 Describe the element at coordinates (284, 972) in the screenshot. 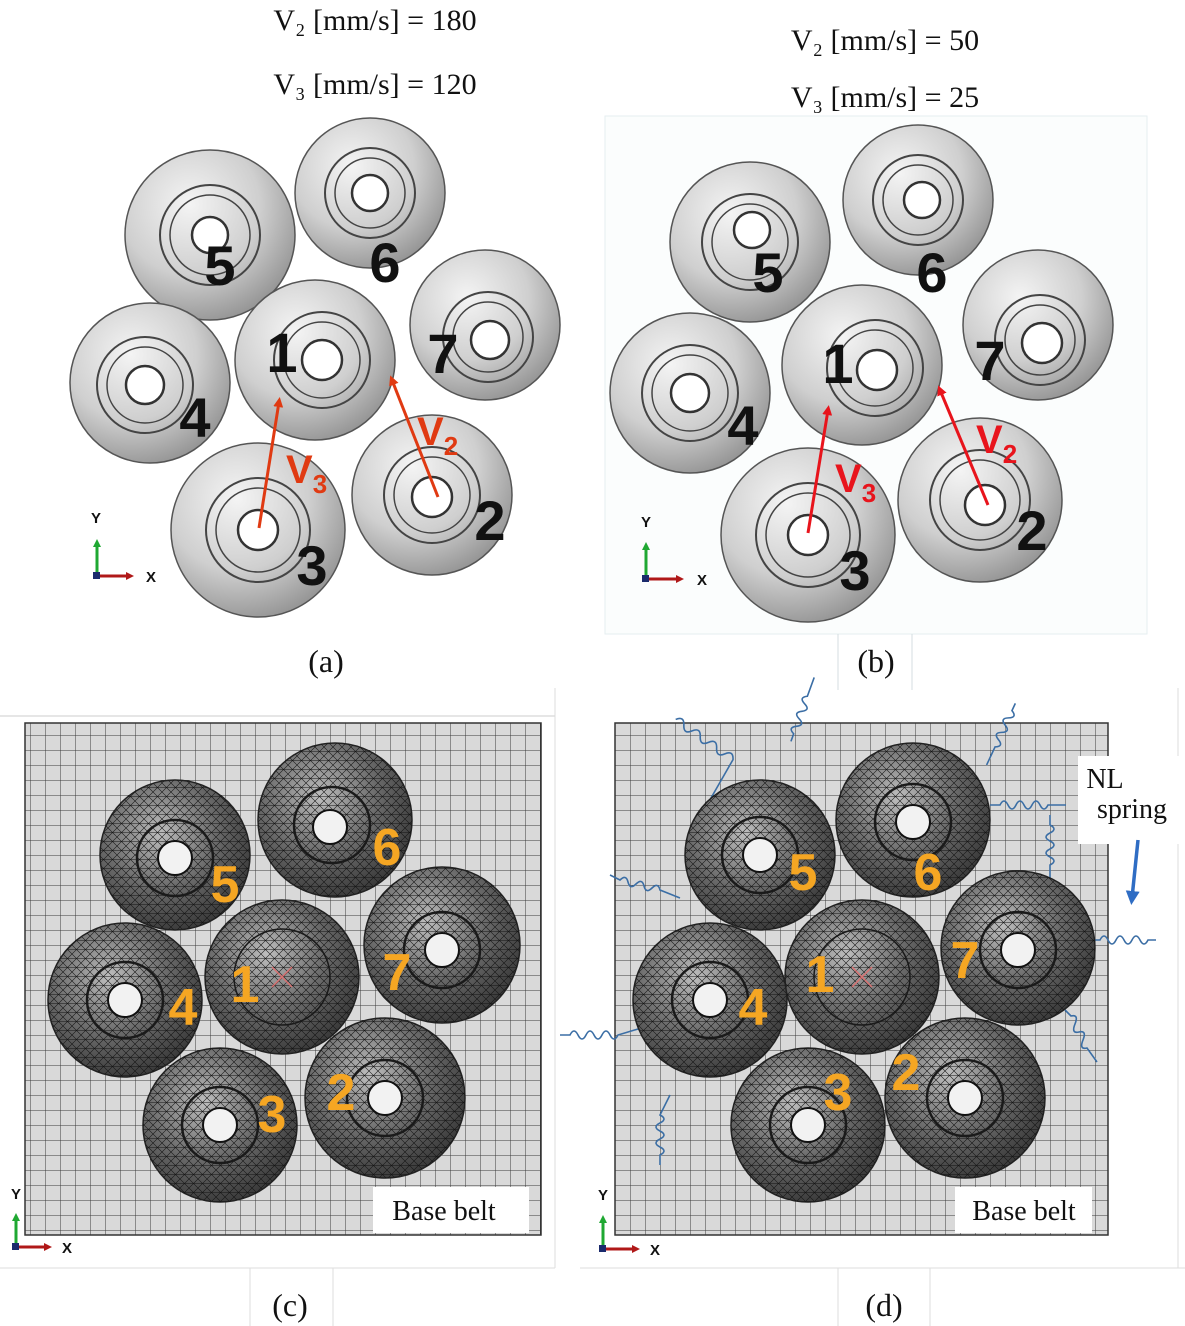

I see `panel-c-objects` at that location.